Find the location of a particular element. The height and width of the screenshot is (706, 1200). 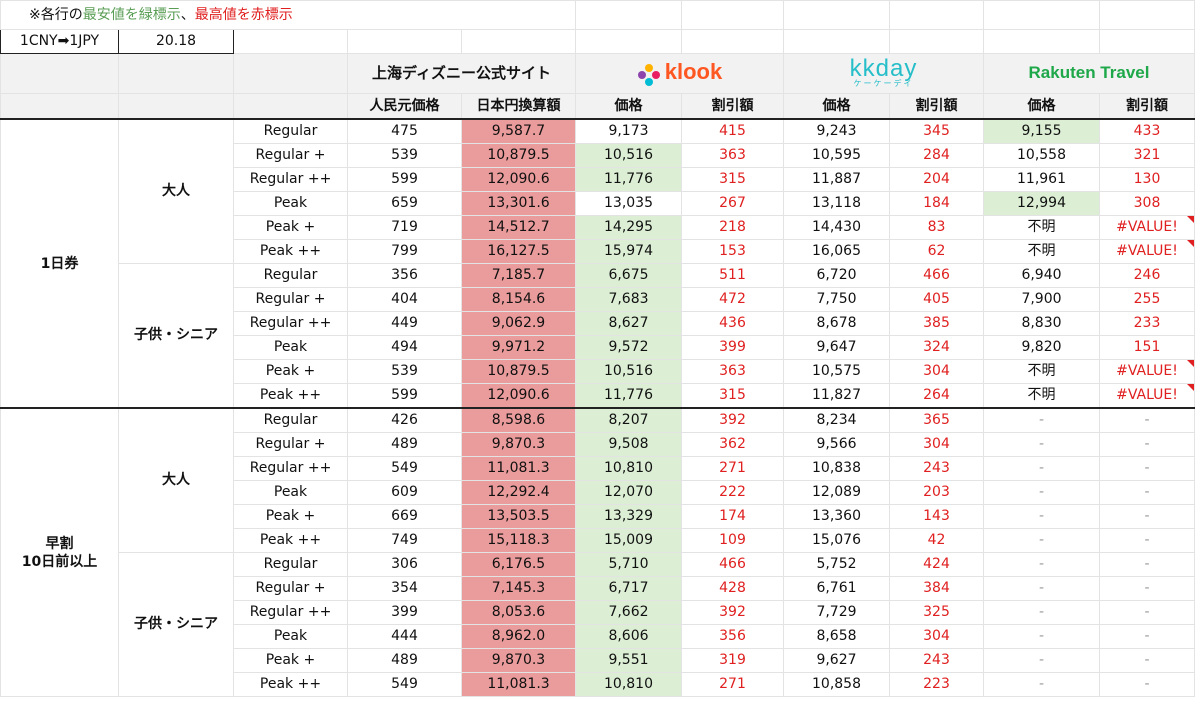

klook-discount-cell: 363 is located at coordinates (732, 155).